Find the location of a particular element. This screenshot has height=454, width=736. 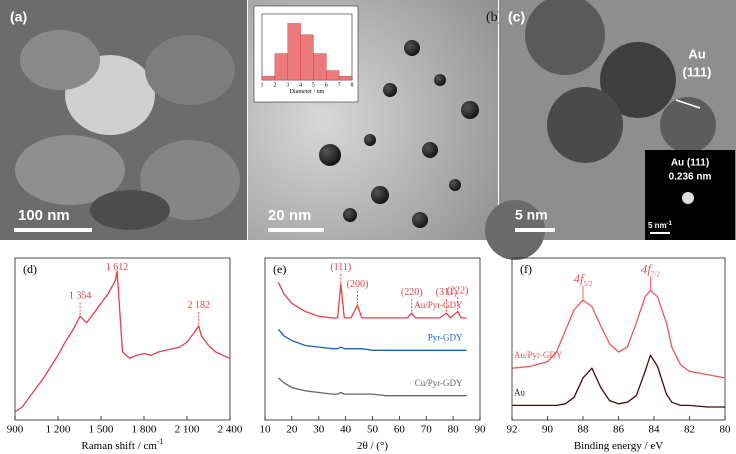

annotation: (220) is located at coordinates (412, 292).